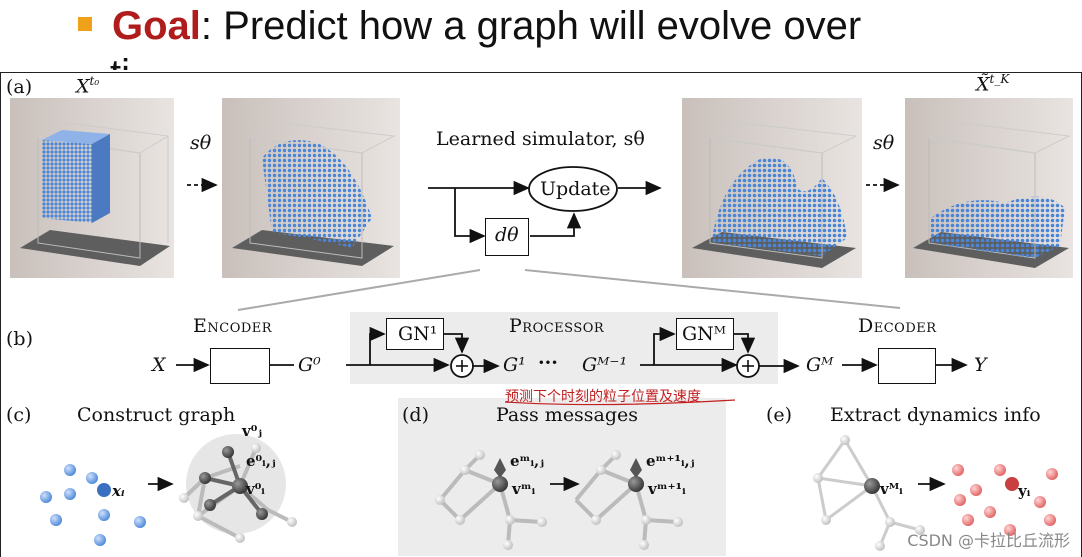 The image size is (1082, 557). Describe the element at coordinates (907, 366) in the screenshot. I see `decoder-box` at that location.